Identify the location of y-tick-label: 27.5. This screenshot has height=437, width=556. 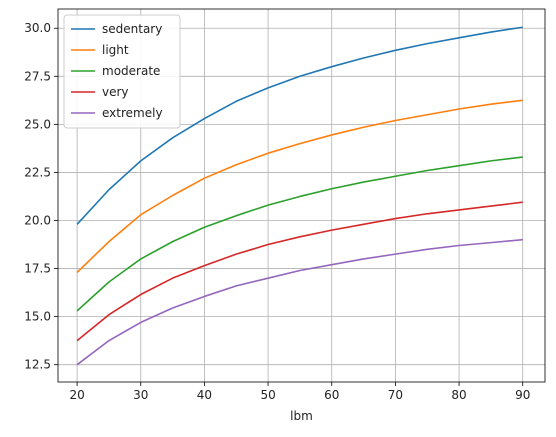
(37, 76).